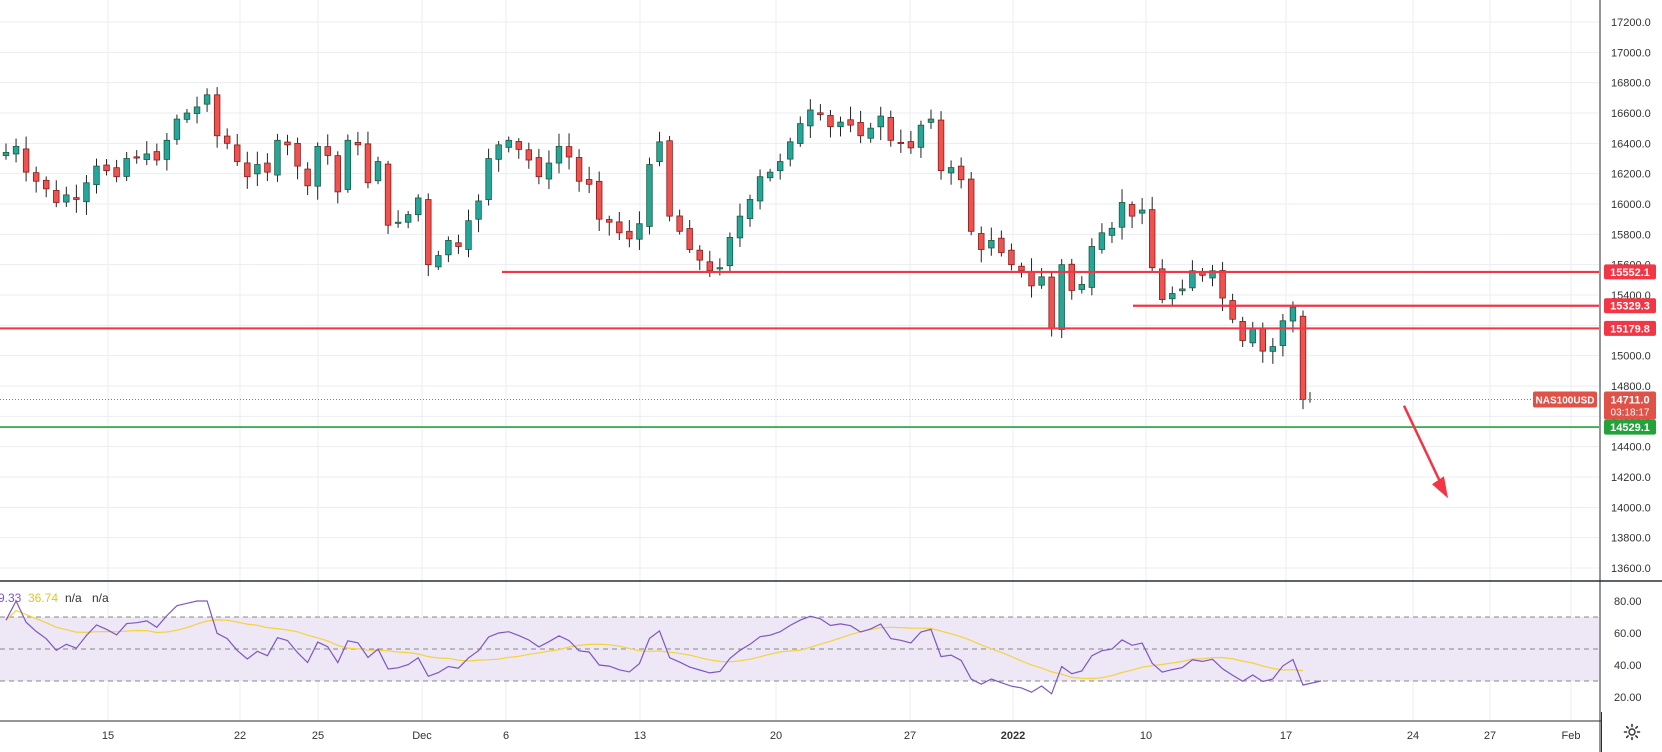 The width and height of the screenshot is (1662, 752). What do you see at coordinates (506, 736) in the screenshot?
I see `time-tick-label: 6` at bounding box center [506, 736].